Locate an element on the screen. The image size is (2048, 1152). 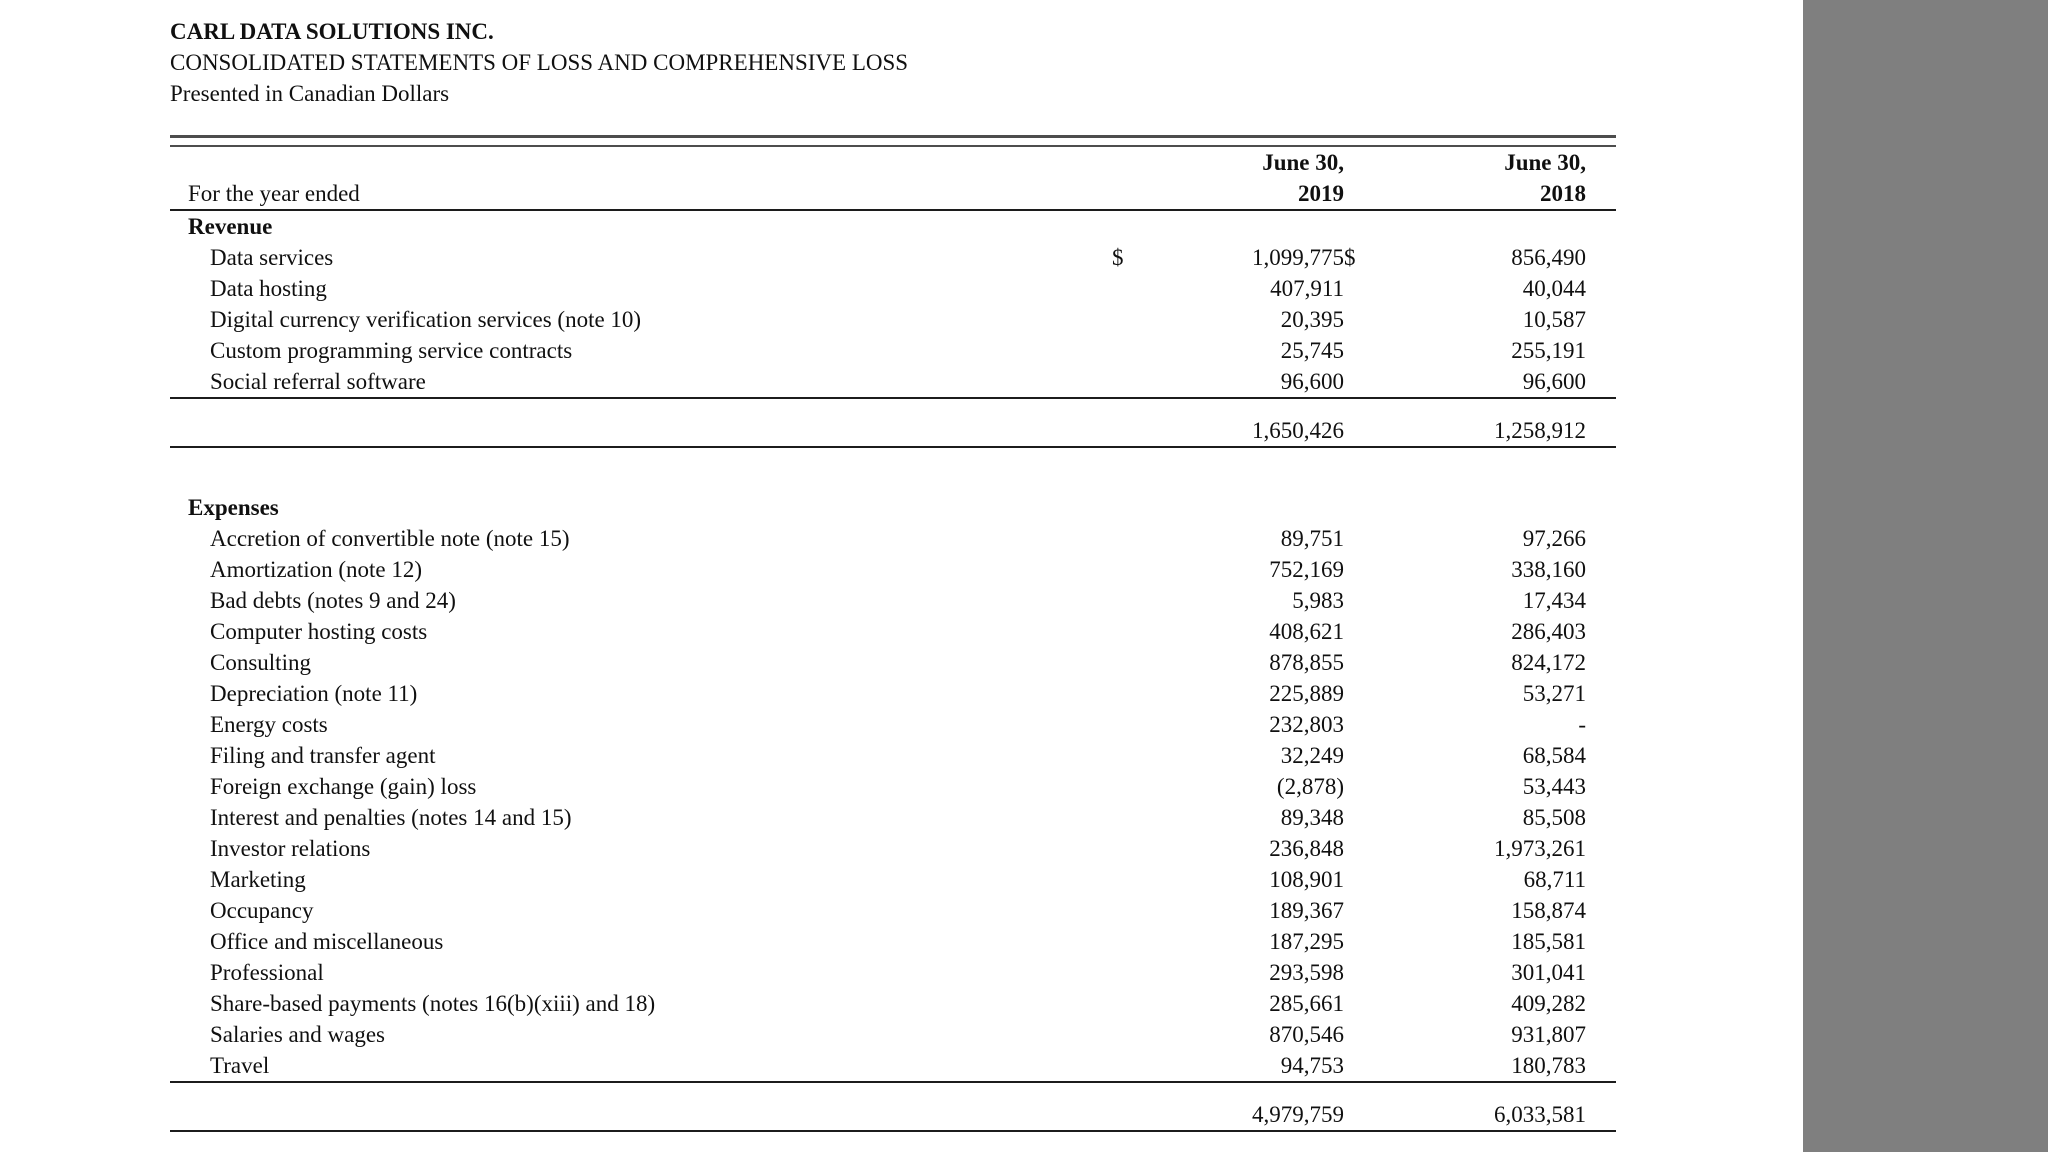
value-2018: 85,508 is located at coordinates (1554, 817).